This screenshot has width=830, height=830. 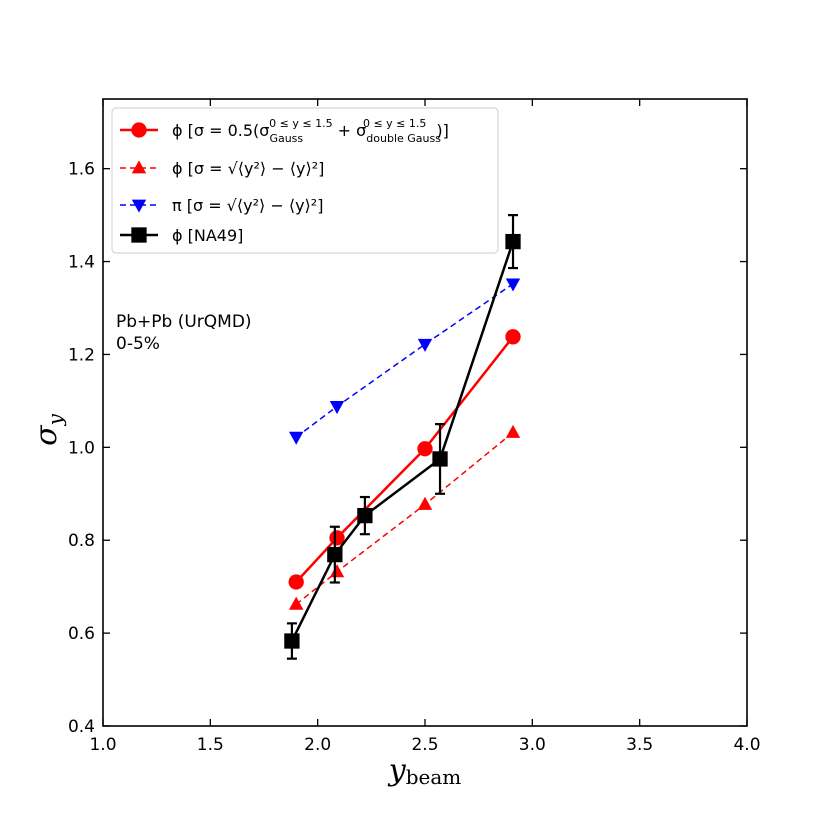 I want to click on y-tick-label: 1.6, so click(x=81, y=170).